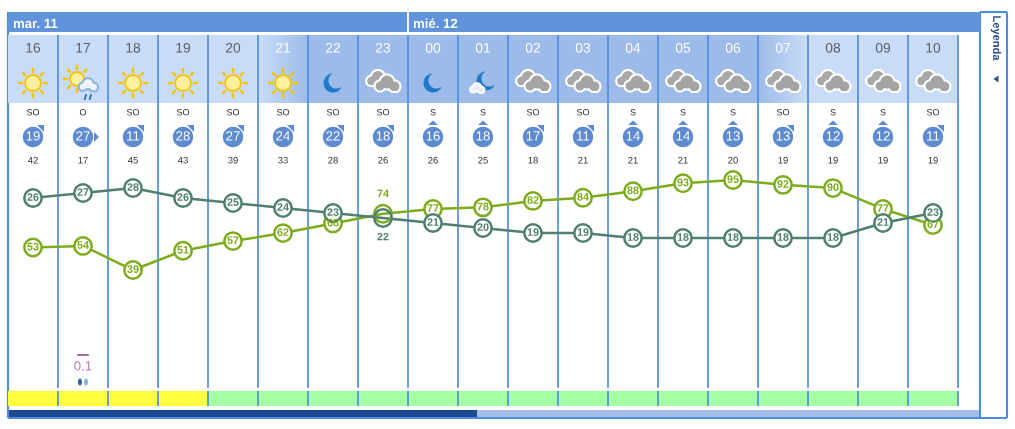 The image size is (1015, 429). What do you see at coordinates (433, 47) in the screenshot?
I see `x-tick-label: 00` at bounding box center [433, 47].